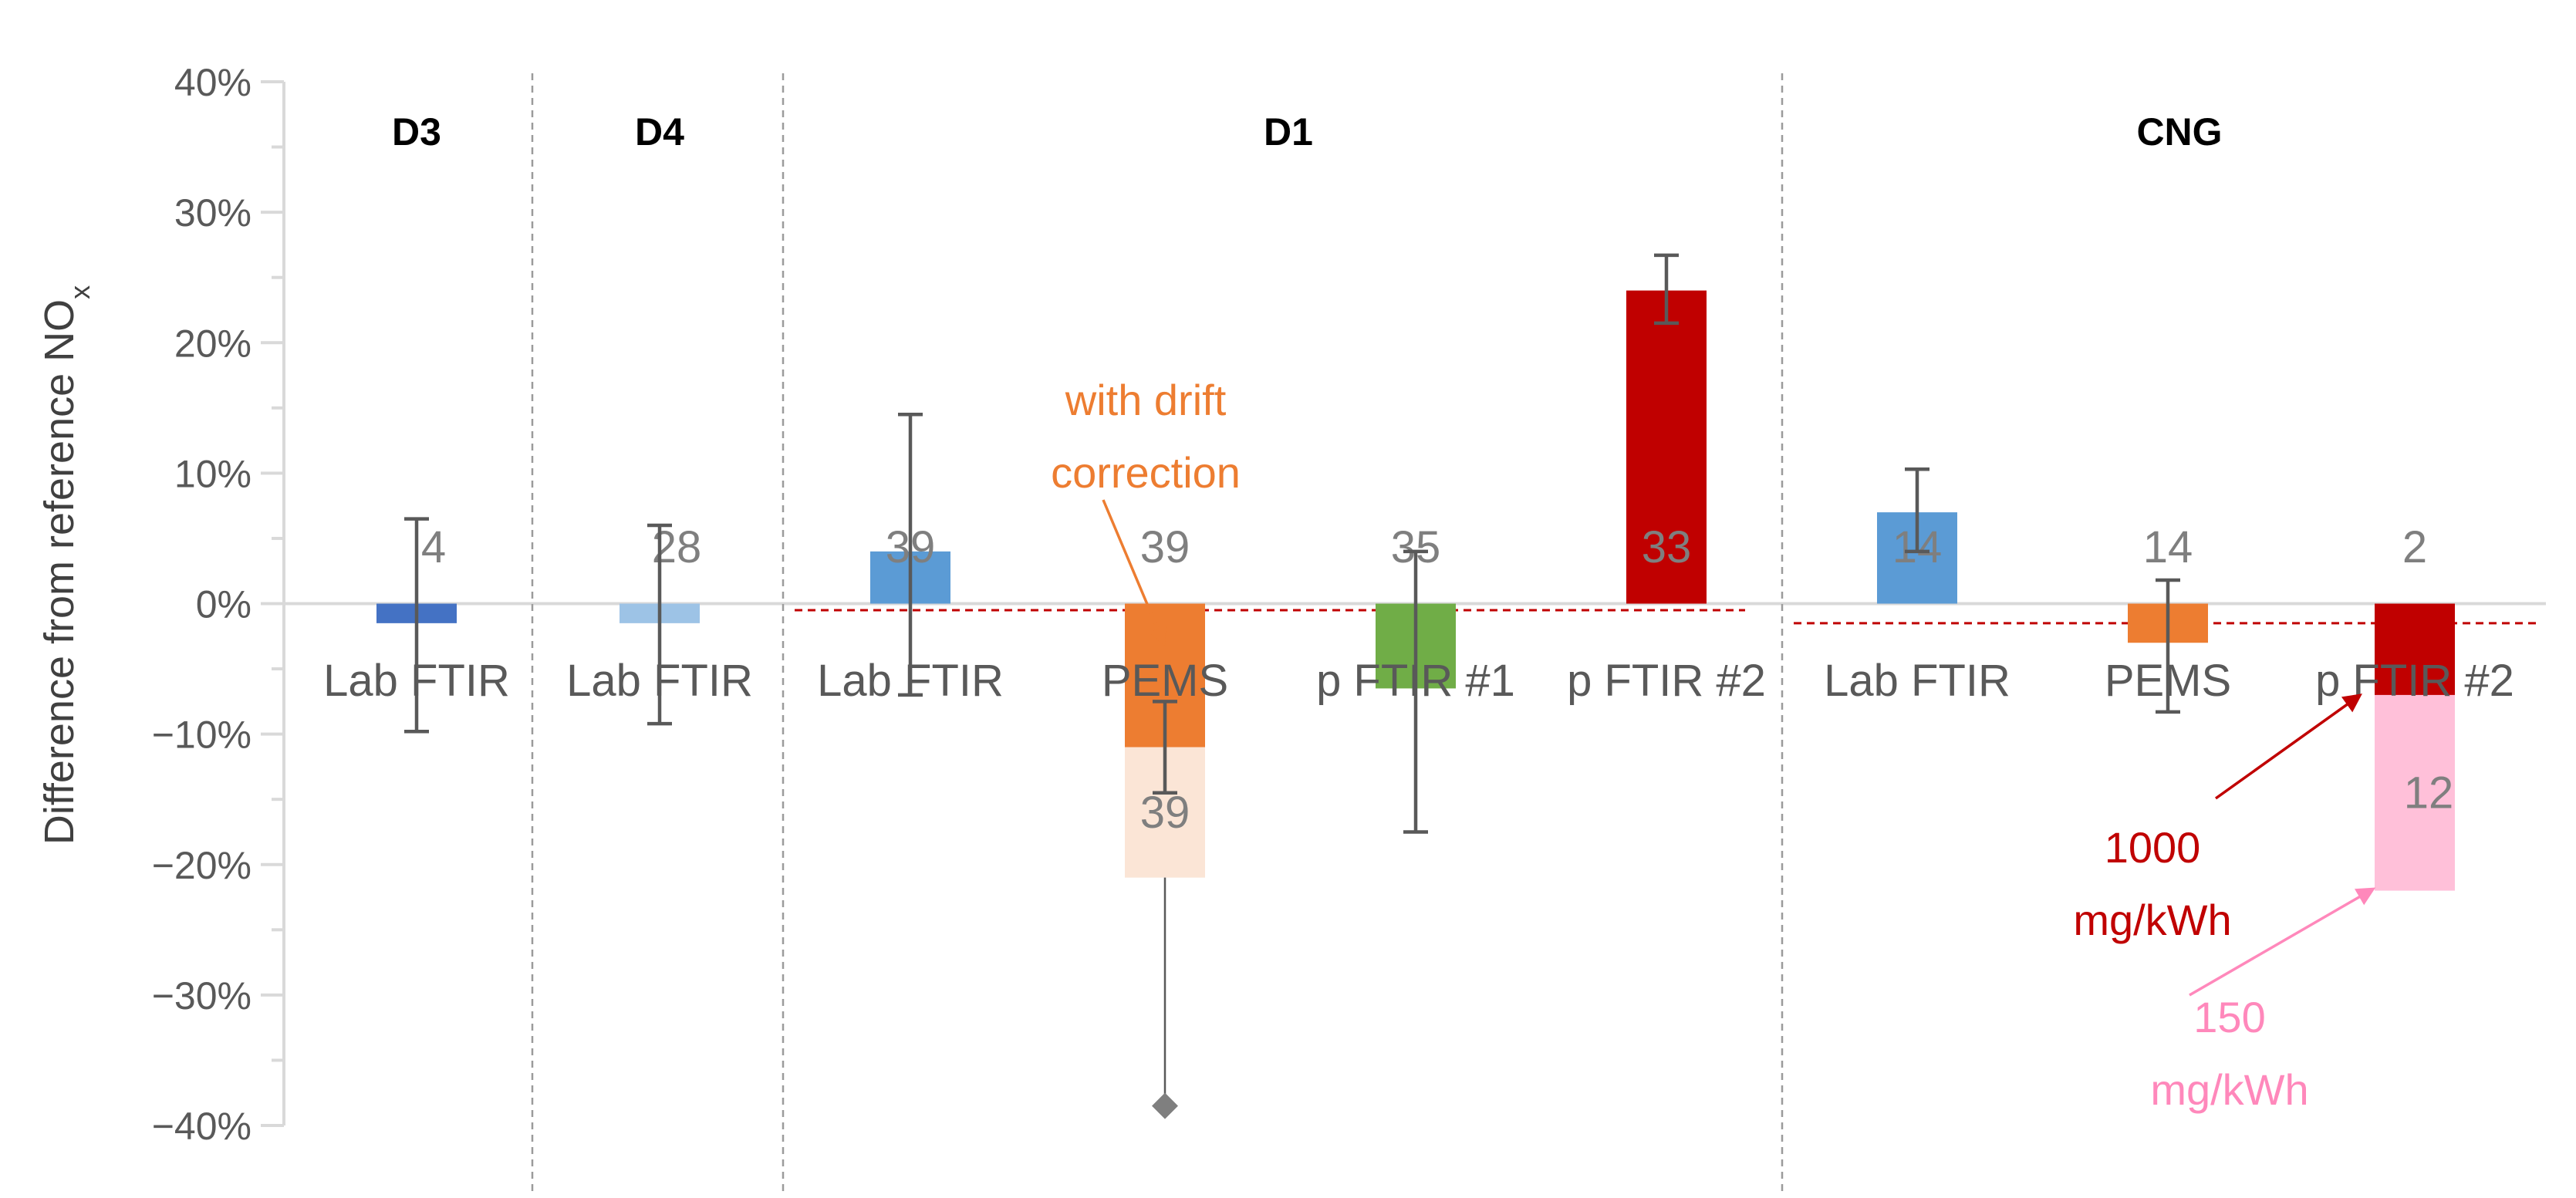  What do you see at coordinates (213, 213) in the screenshot?
I see `y-tick-label: 30%` at bounding box center [213, 213].